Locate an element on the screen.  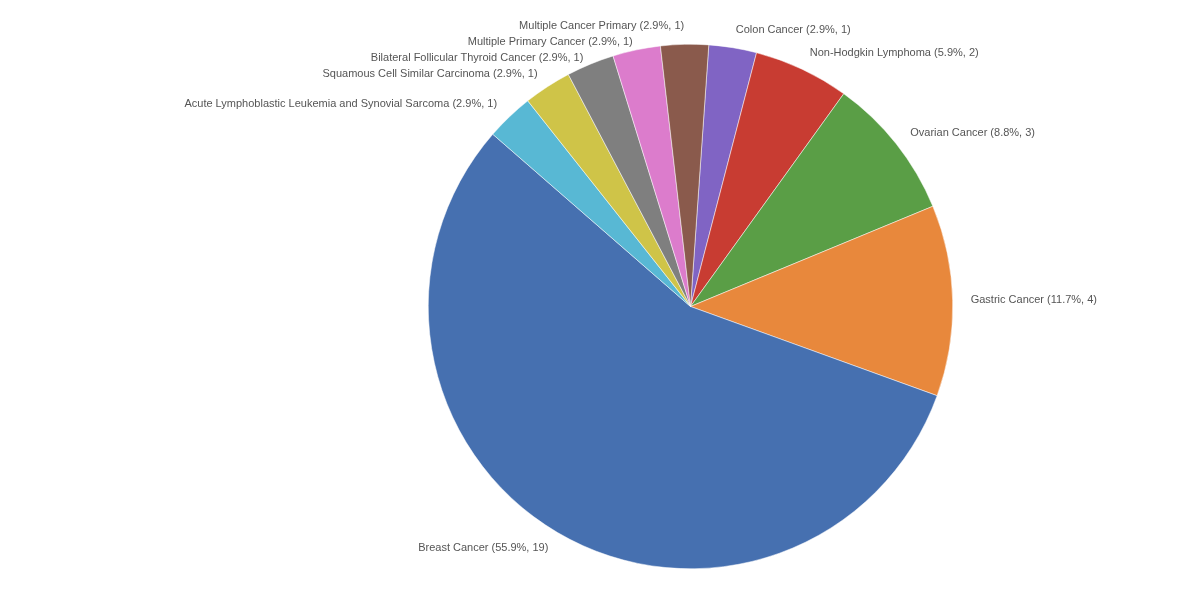
slice-label: Ovarian Cancer (8.8%, 3) is located at coordinates (972, 131).